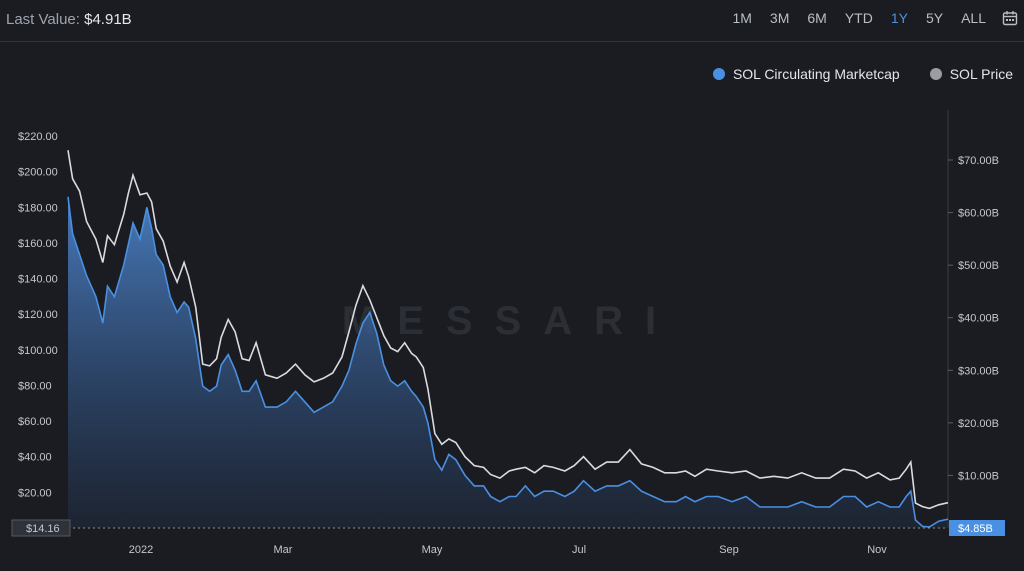 The height and width of the screenshot is (571, 1024). I want to click on range-selector: 1M 3M 6M YTD 1Y 5Y ALL, so click(866, 18).